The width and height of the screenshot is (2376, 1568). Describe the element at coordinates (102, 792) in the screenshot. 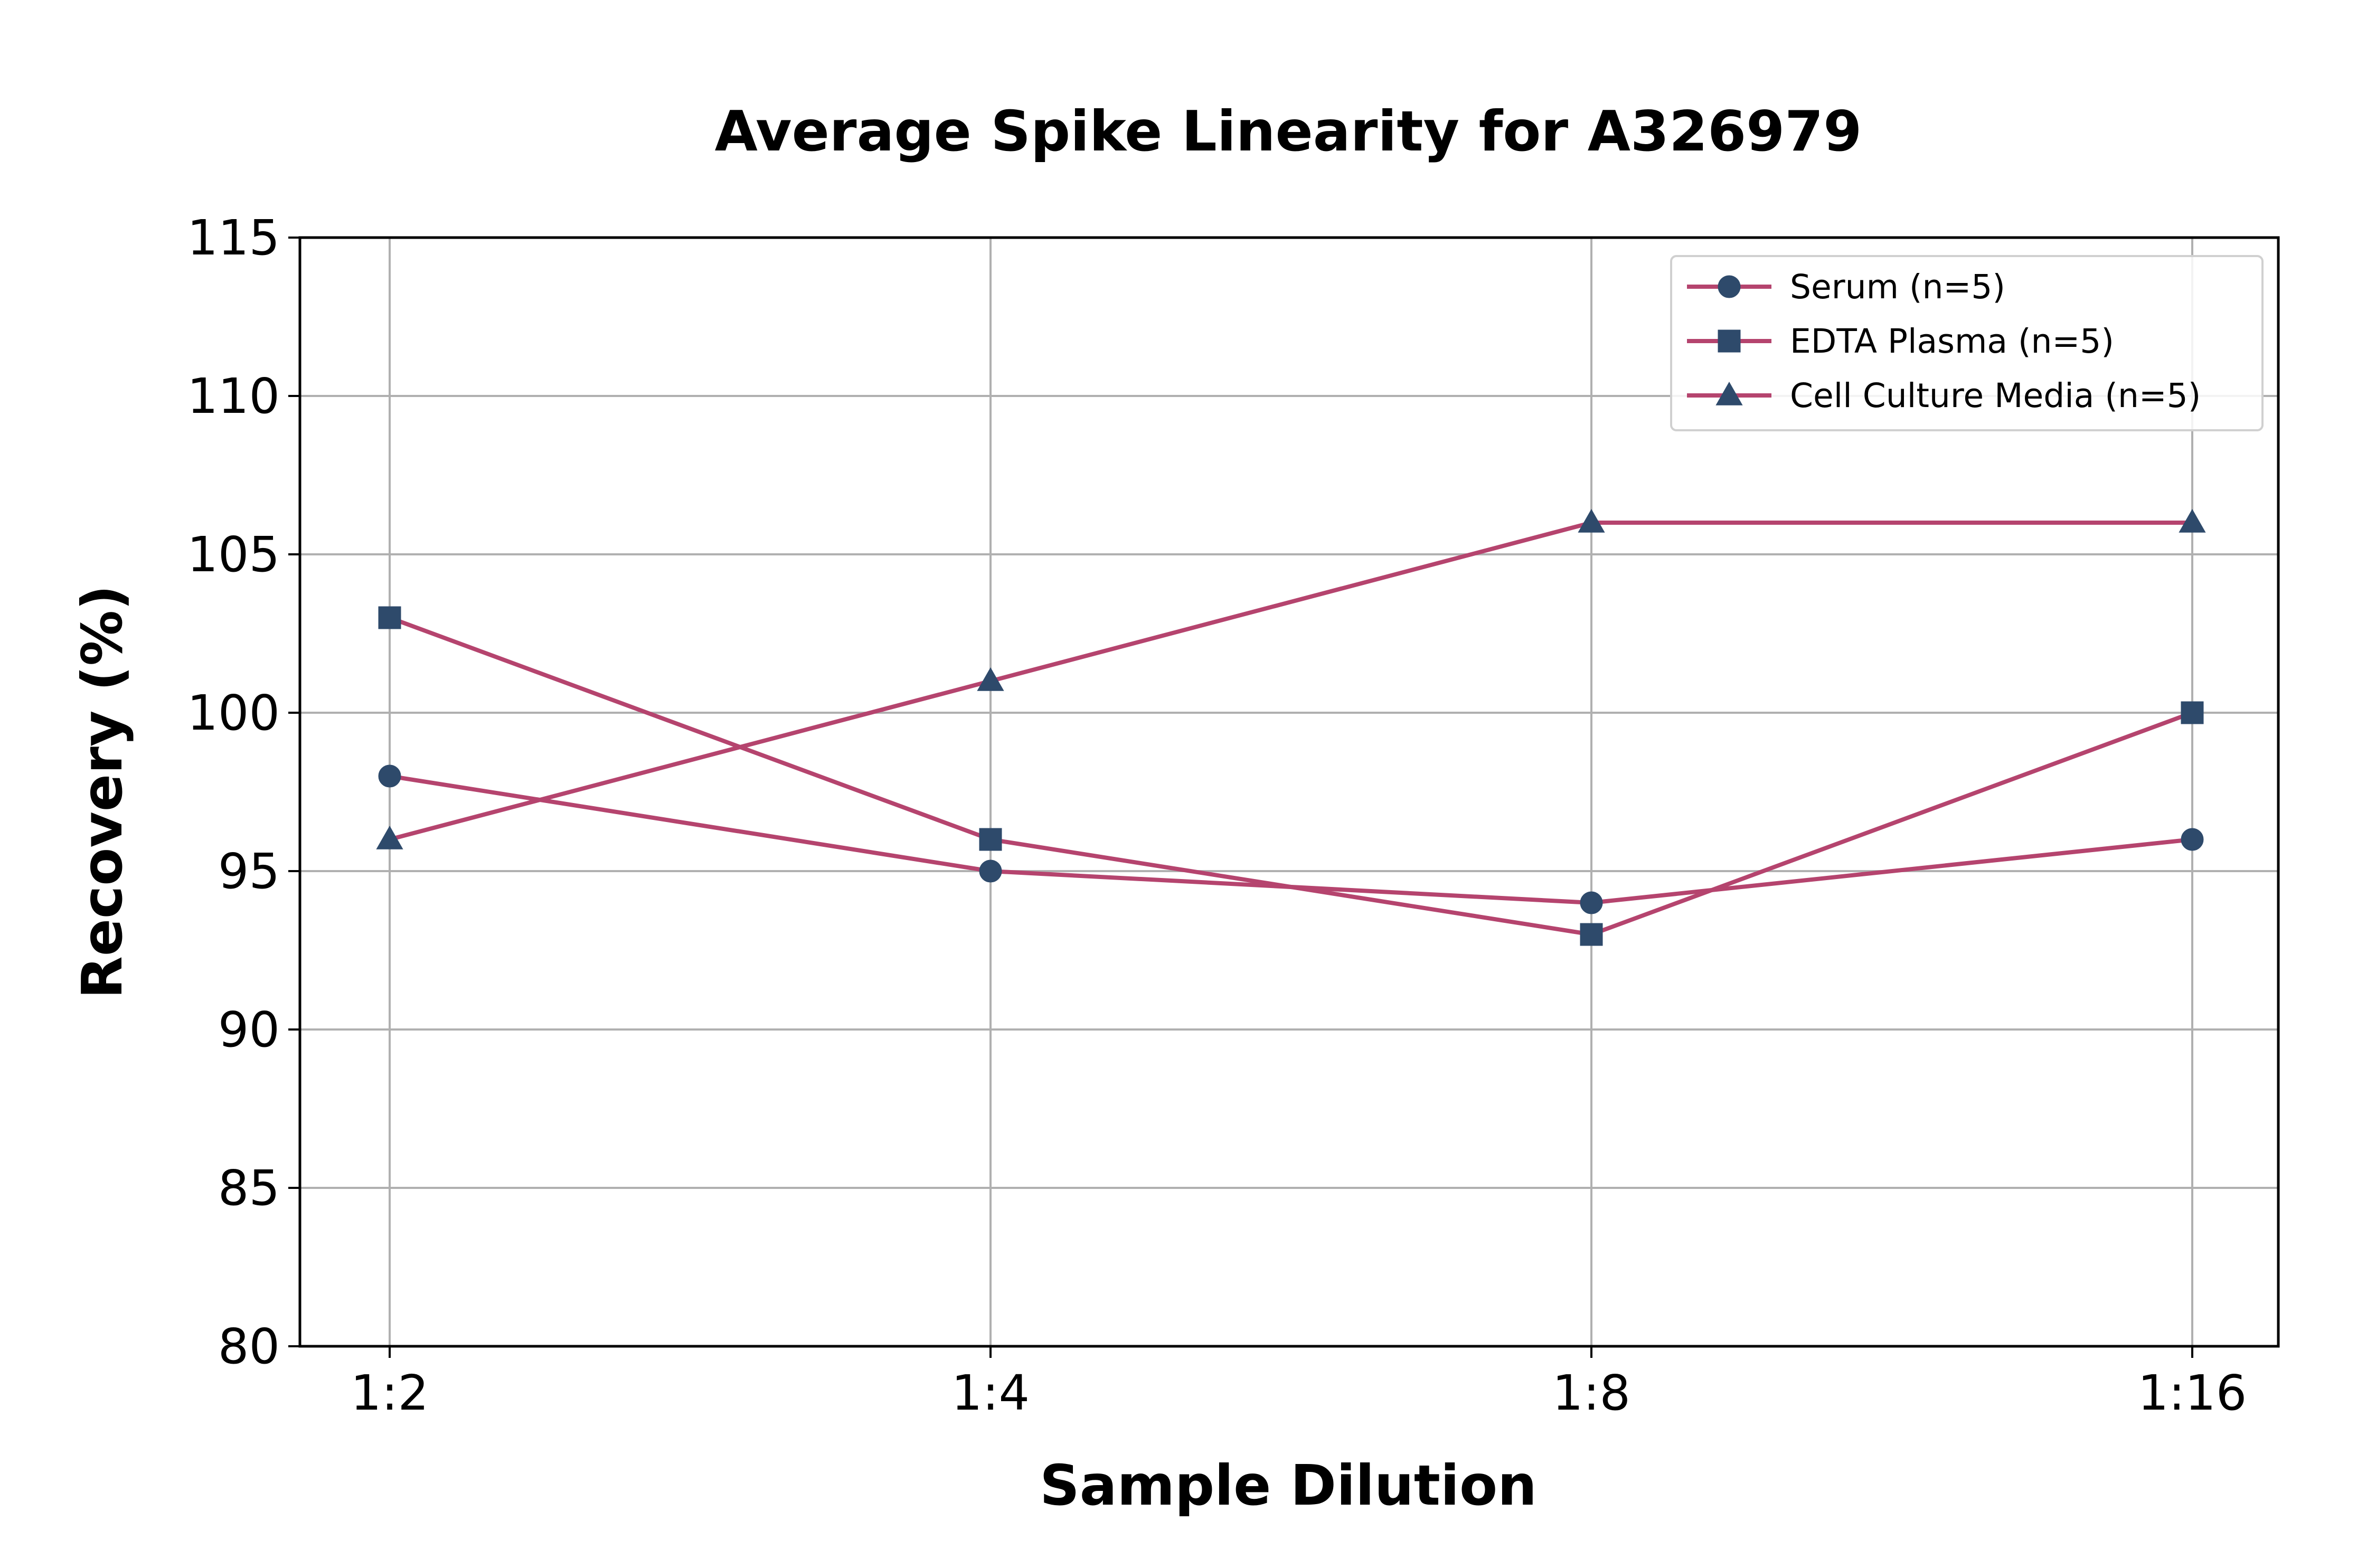

I see `y-axis-label: Recovery (%)` at that location.